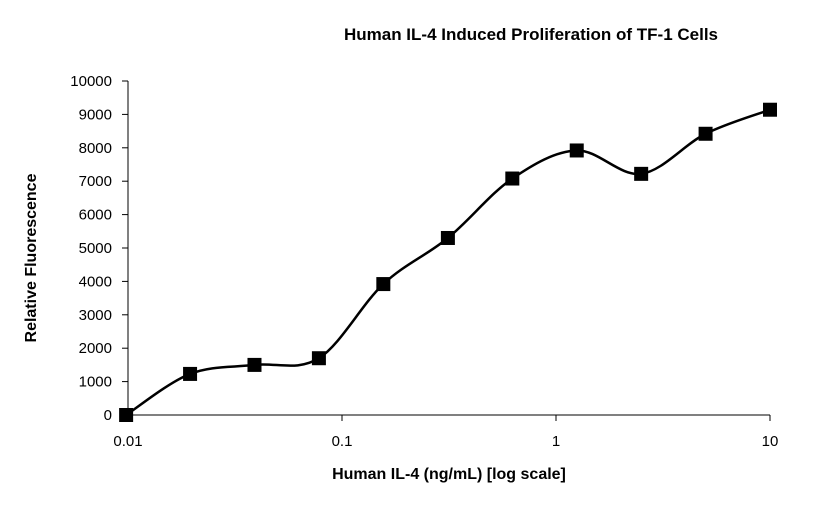  I want to click on y-tick-label: 0, so click(108, 415).